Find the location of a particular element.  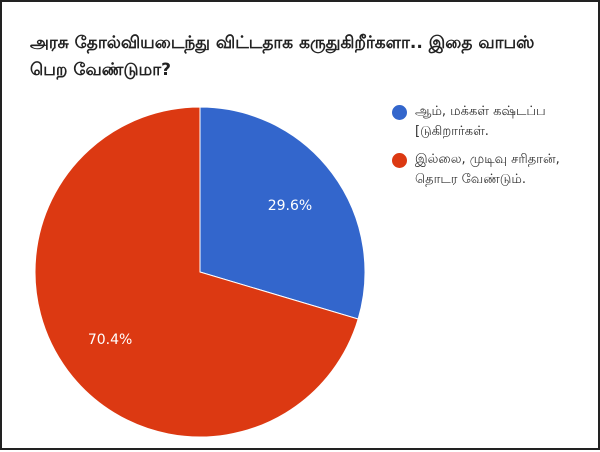

legend-label: இல்லை, முடிவு சரிதான்,தொடர வேண்டும். is located at coordinates (487, 169).